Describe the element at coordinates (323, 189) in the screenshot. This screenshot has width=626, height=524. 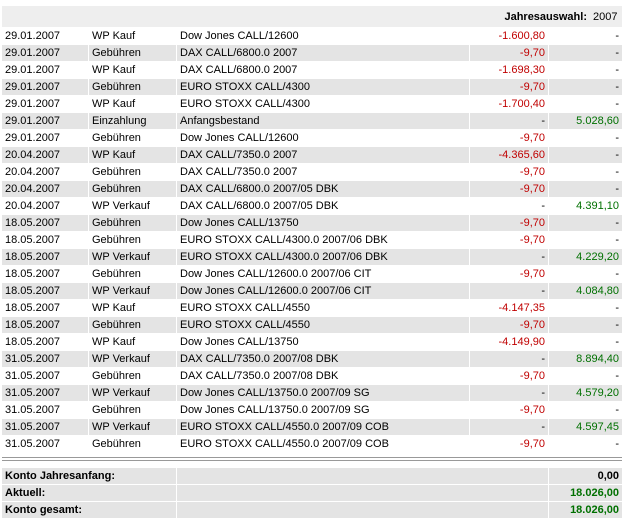
I see `description-cell: DAX CALL/6800.0 2007/05 DBK` at that location.